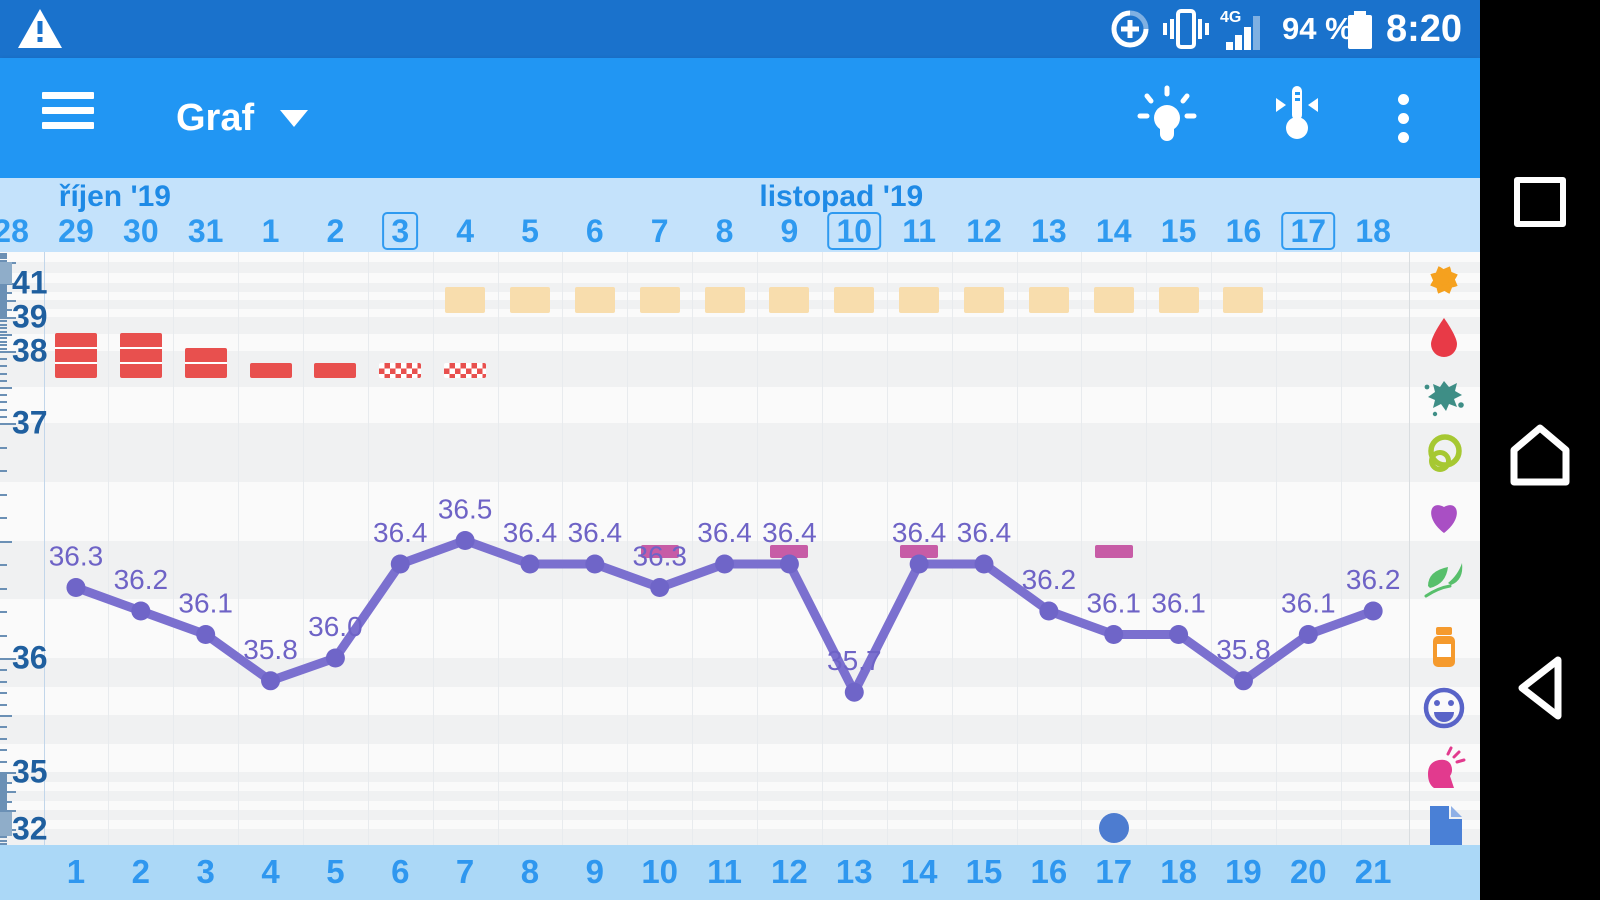  I want to click on smiley-icon, so click(1444, 708).